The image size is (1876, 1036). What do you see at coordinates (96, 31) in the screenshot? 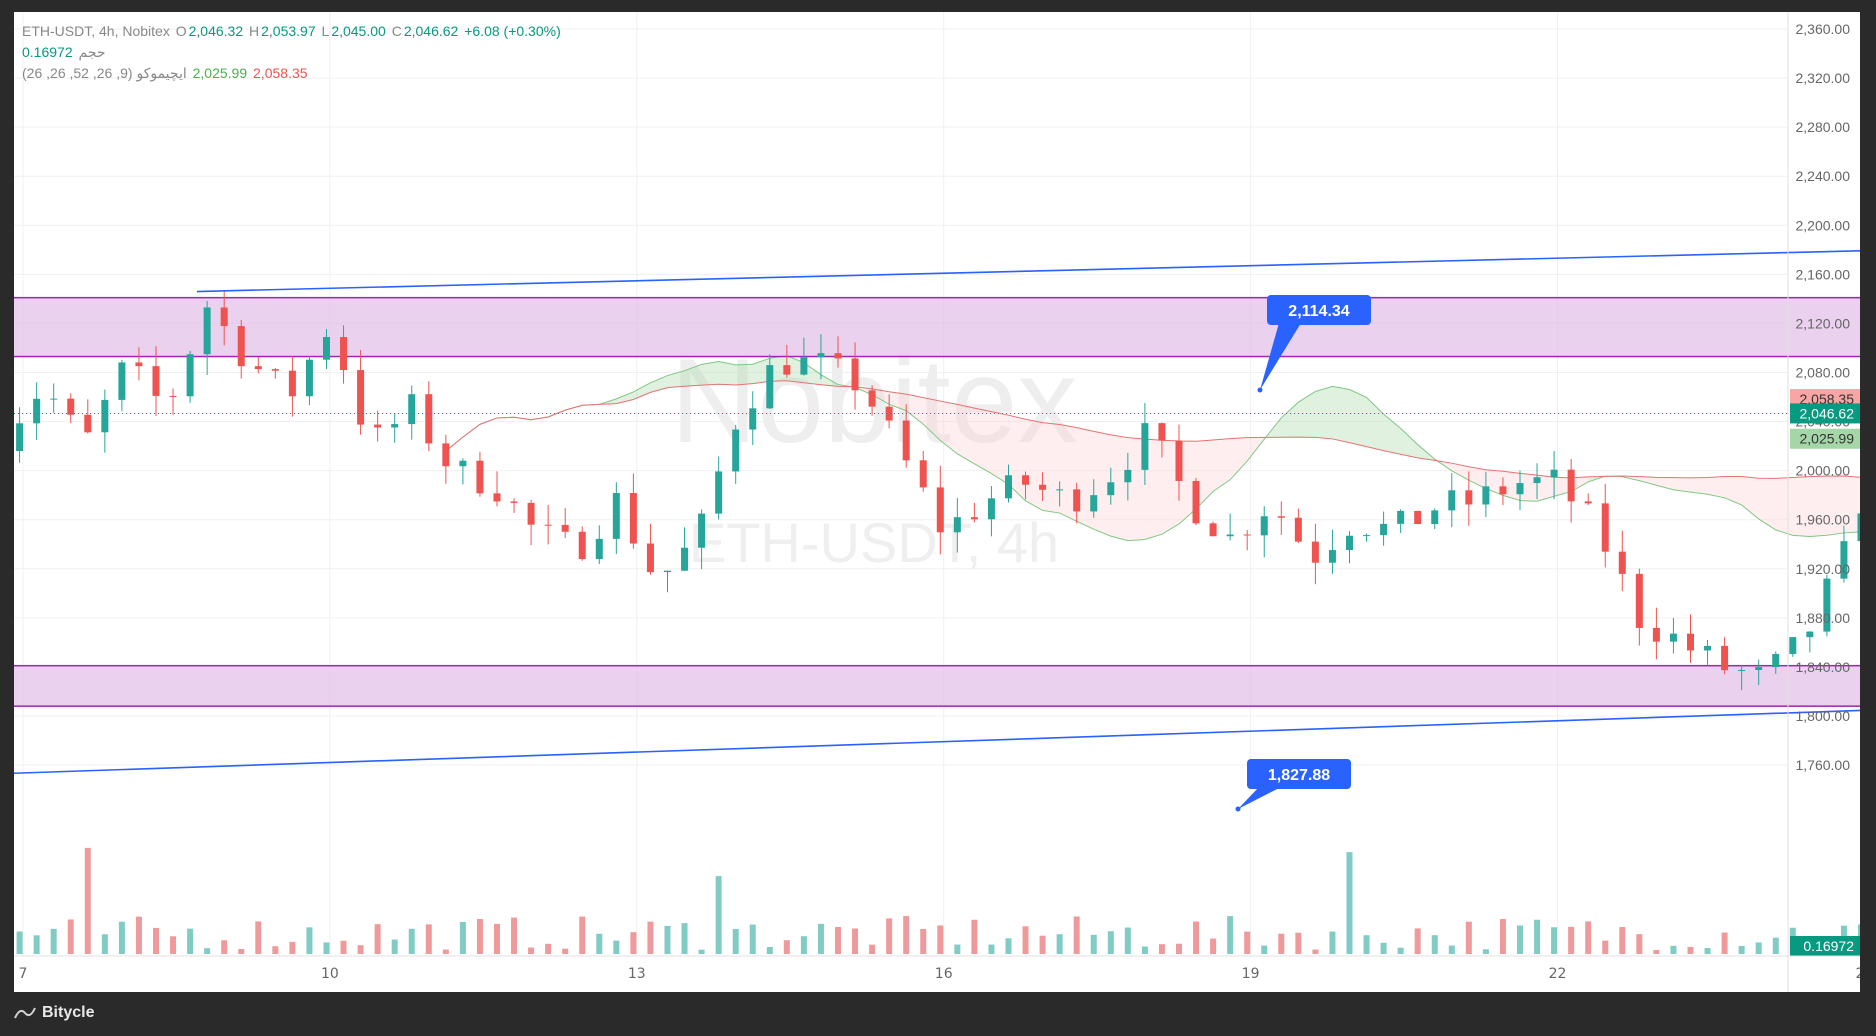
I see `legend-symbol: ETH-USDT, 4h, Nobitex` at bounding box center [96, 31].